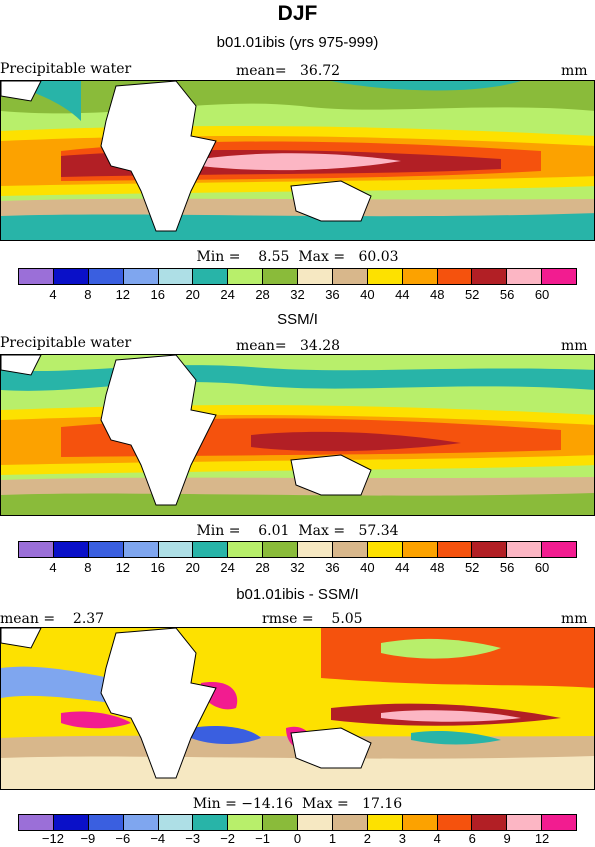 The width and height of the screenshot is (595, 847). What do you see at coordinates (52, 619) in the screenshot?
I see `panel-3-mean-label: mean = 2.37` at bounding box center [52, 619].